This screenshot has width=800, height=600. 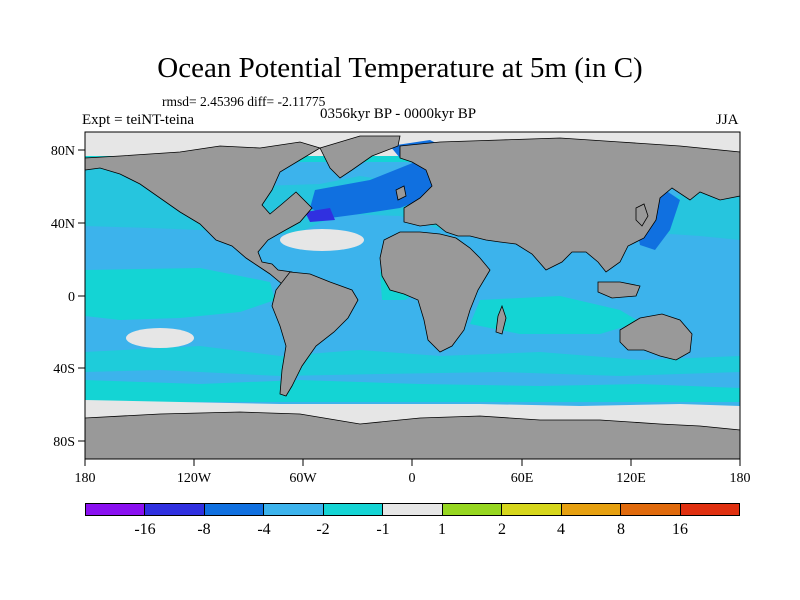 What do you see at coordinates (375, 189) in the screenshot?
I see `north-atlantic-cooling` at bounding box center [375, 189].